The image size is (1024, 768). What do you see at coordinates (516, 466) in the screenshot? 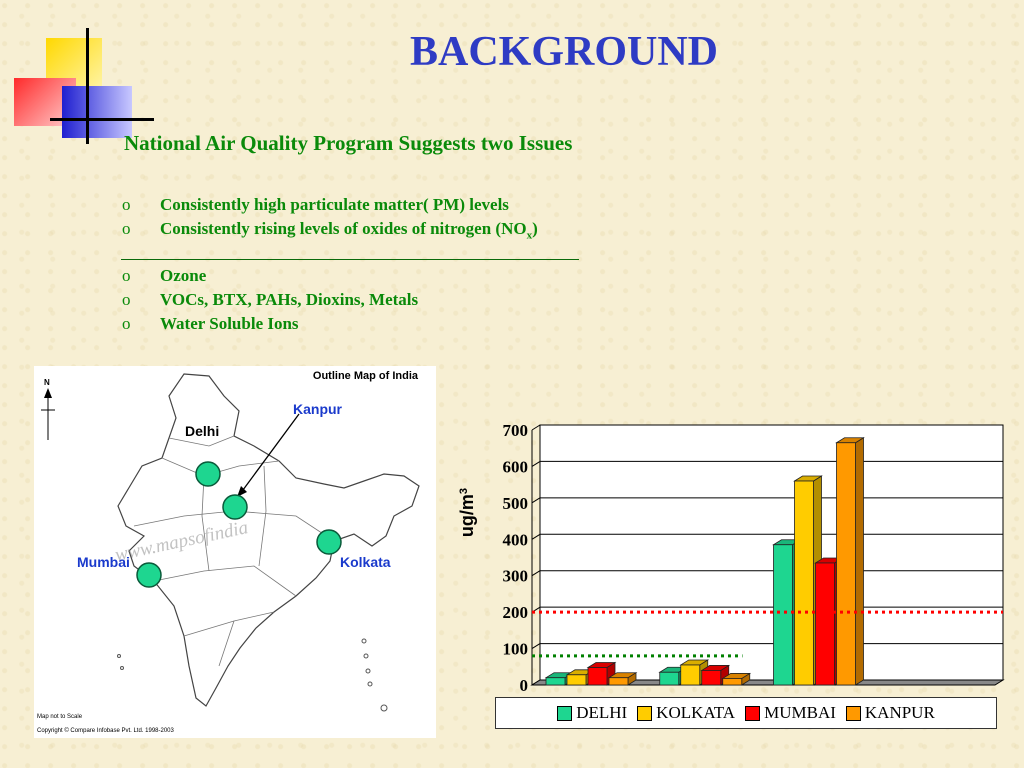
I see `y-tick-label: 600` at bounding box center [516, 466].